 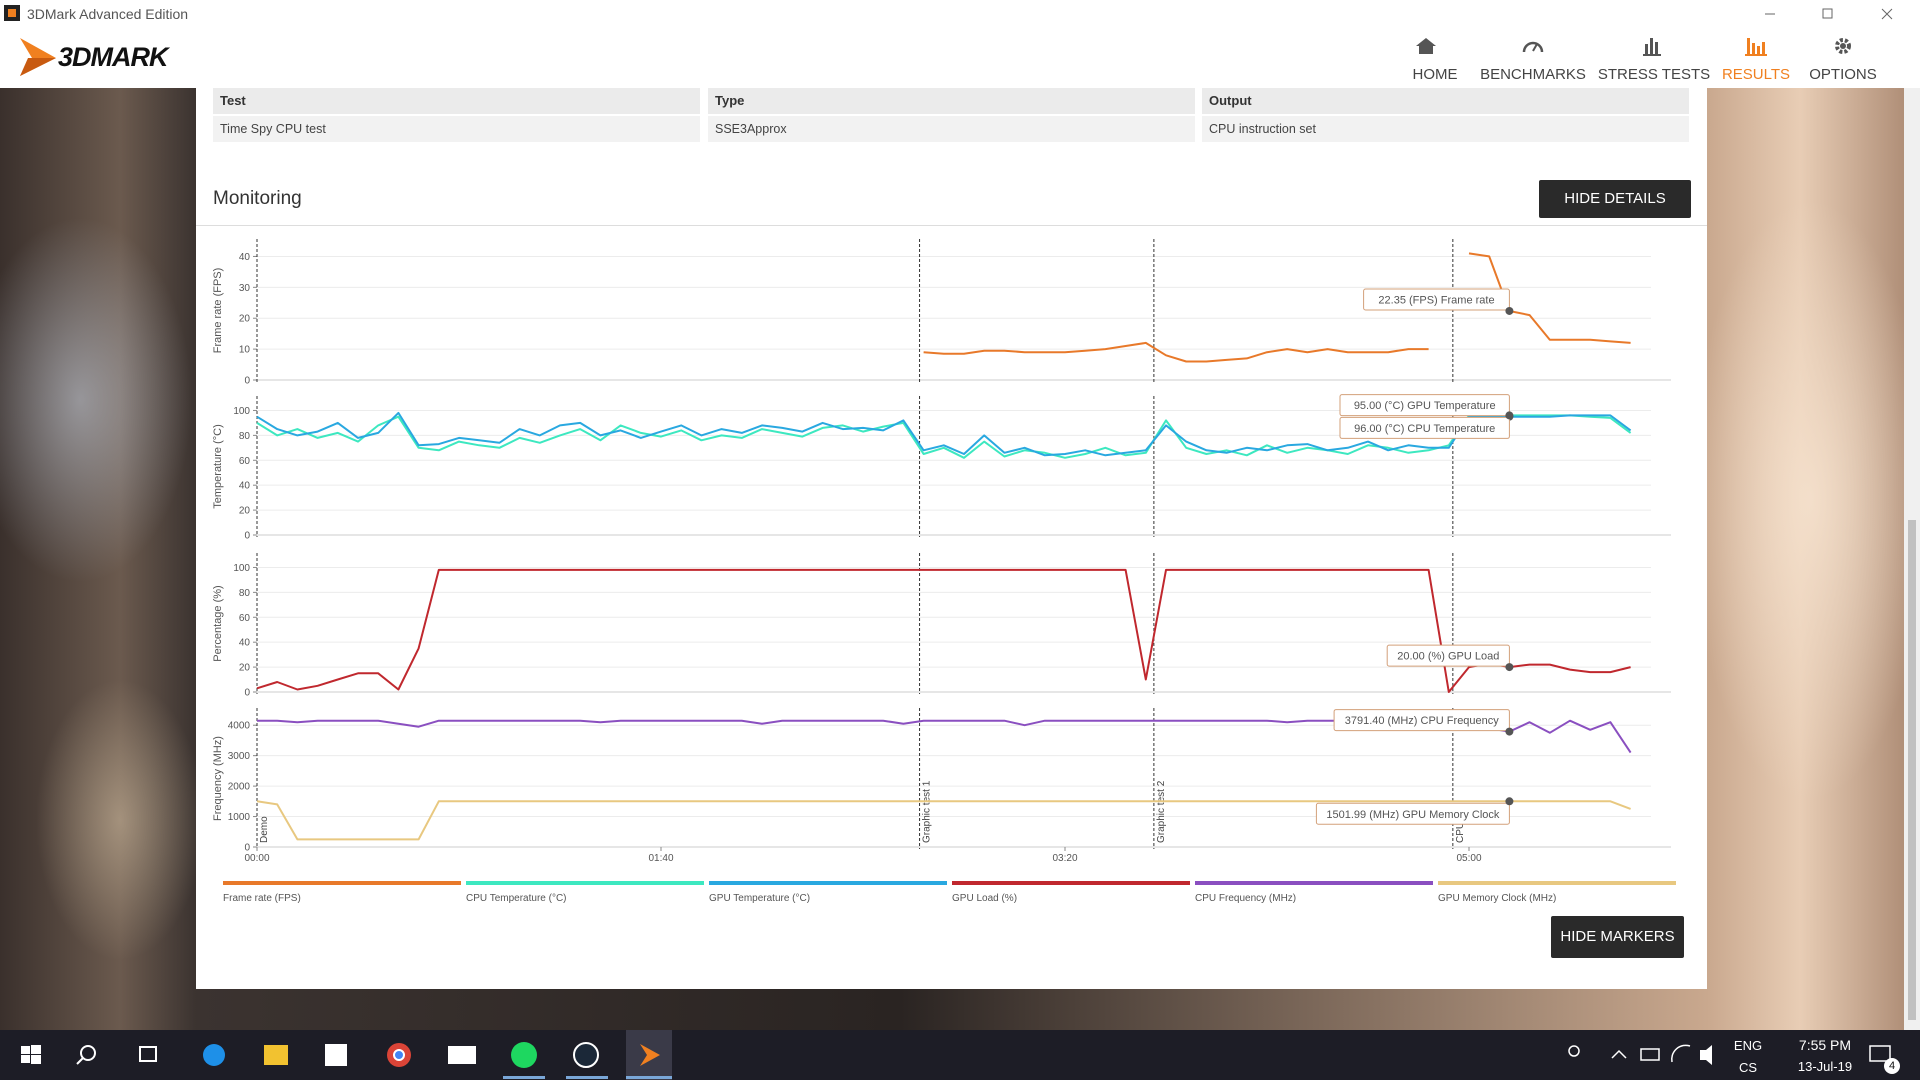 I want to click on wifi, so click(x=1680, y=1053).